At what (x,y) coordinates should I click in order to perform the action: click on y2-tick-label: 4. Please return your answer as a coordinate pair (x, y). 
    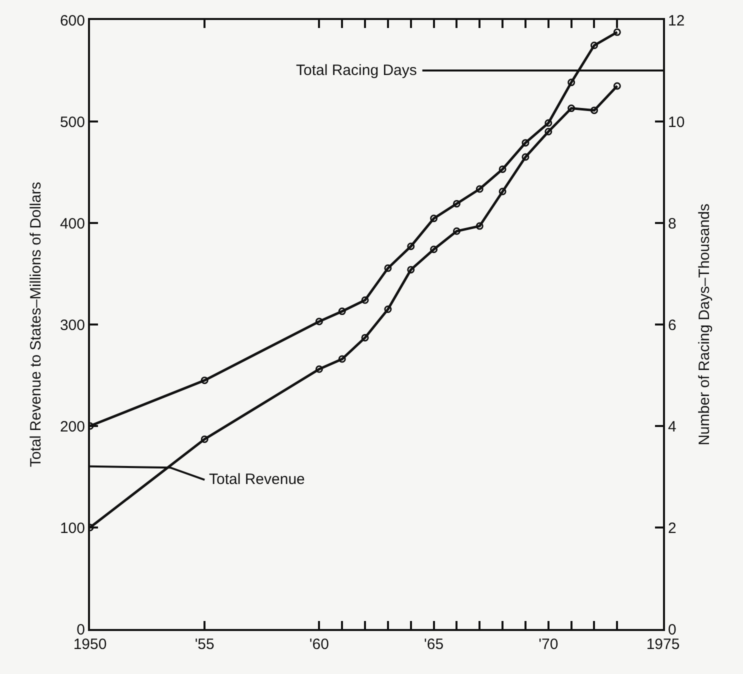
    Looking at the image, I should click on (672, 427).